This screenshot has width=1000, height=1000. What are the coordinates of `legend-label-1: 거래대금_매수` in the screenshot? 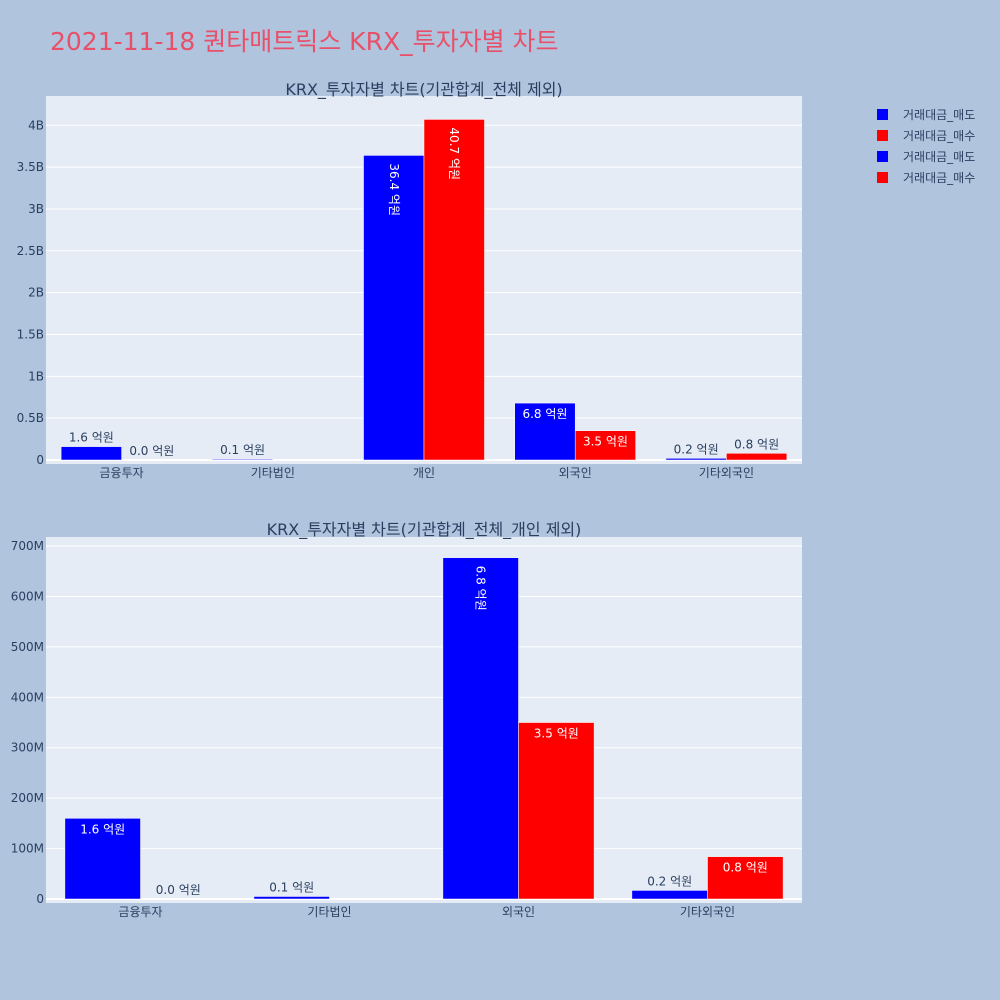 It's located at (939, 136).